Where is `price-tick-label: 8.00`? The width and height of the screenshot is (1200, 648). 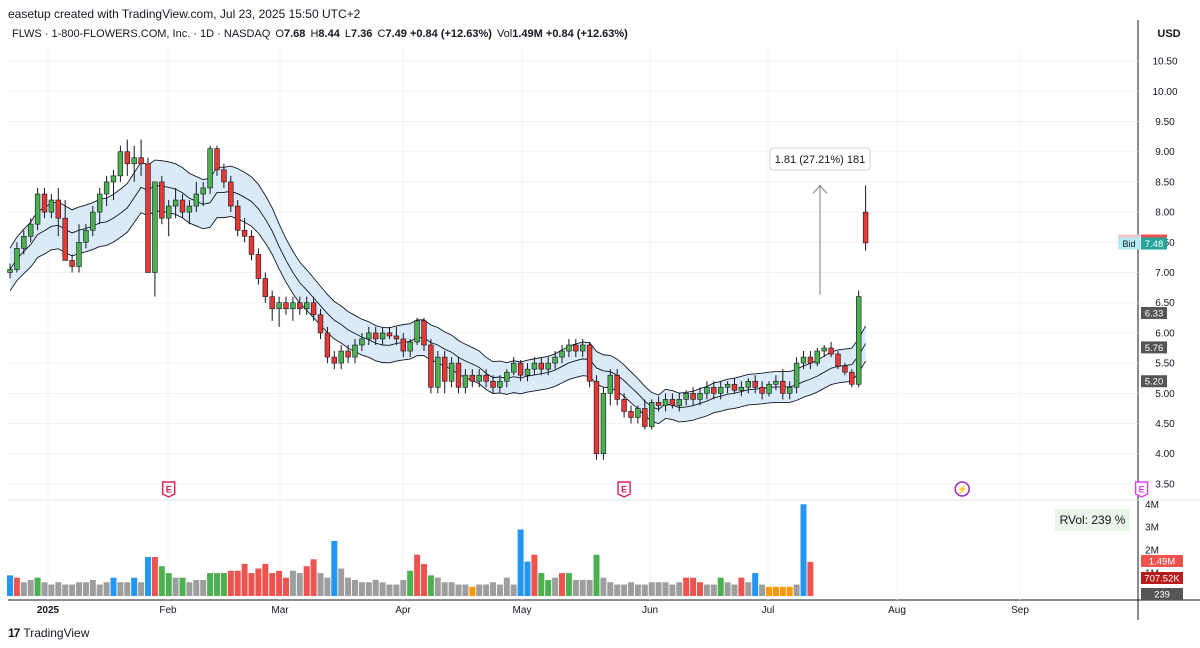
price-tick-label: 8.00 is located at coordinates (1165, 213).